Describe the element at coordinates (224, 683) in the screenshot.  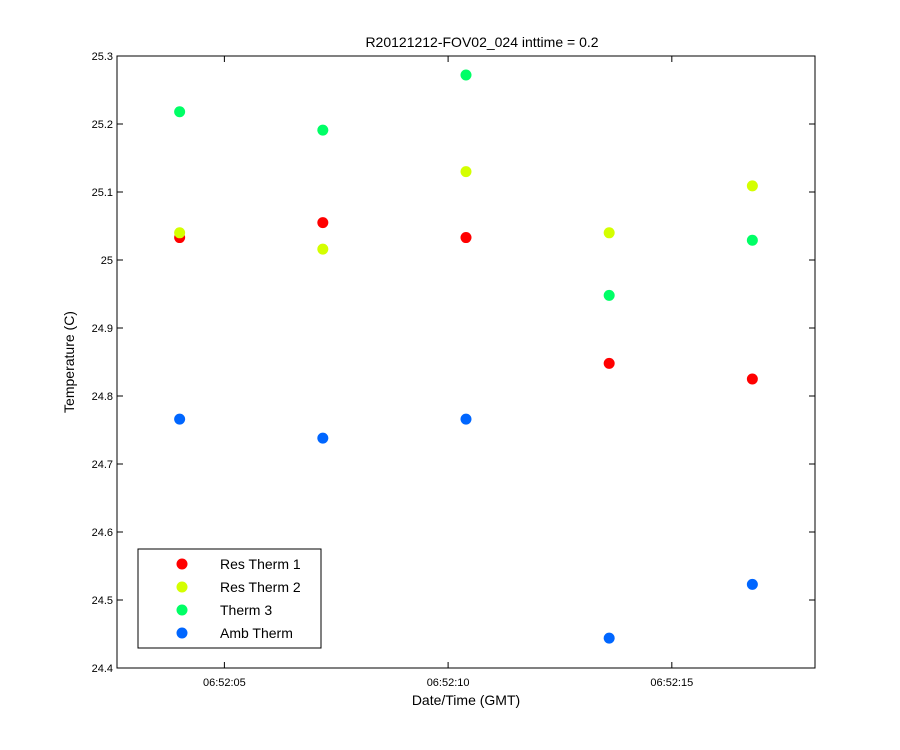
I see `x-tick-label: 06:52:05` at that location.